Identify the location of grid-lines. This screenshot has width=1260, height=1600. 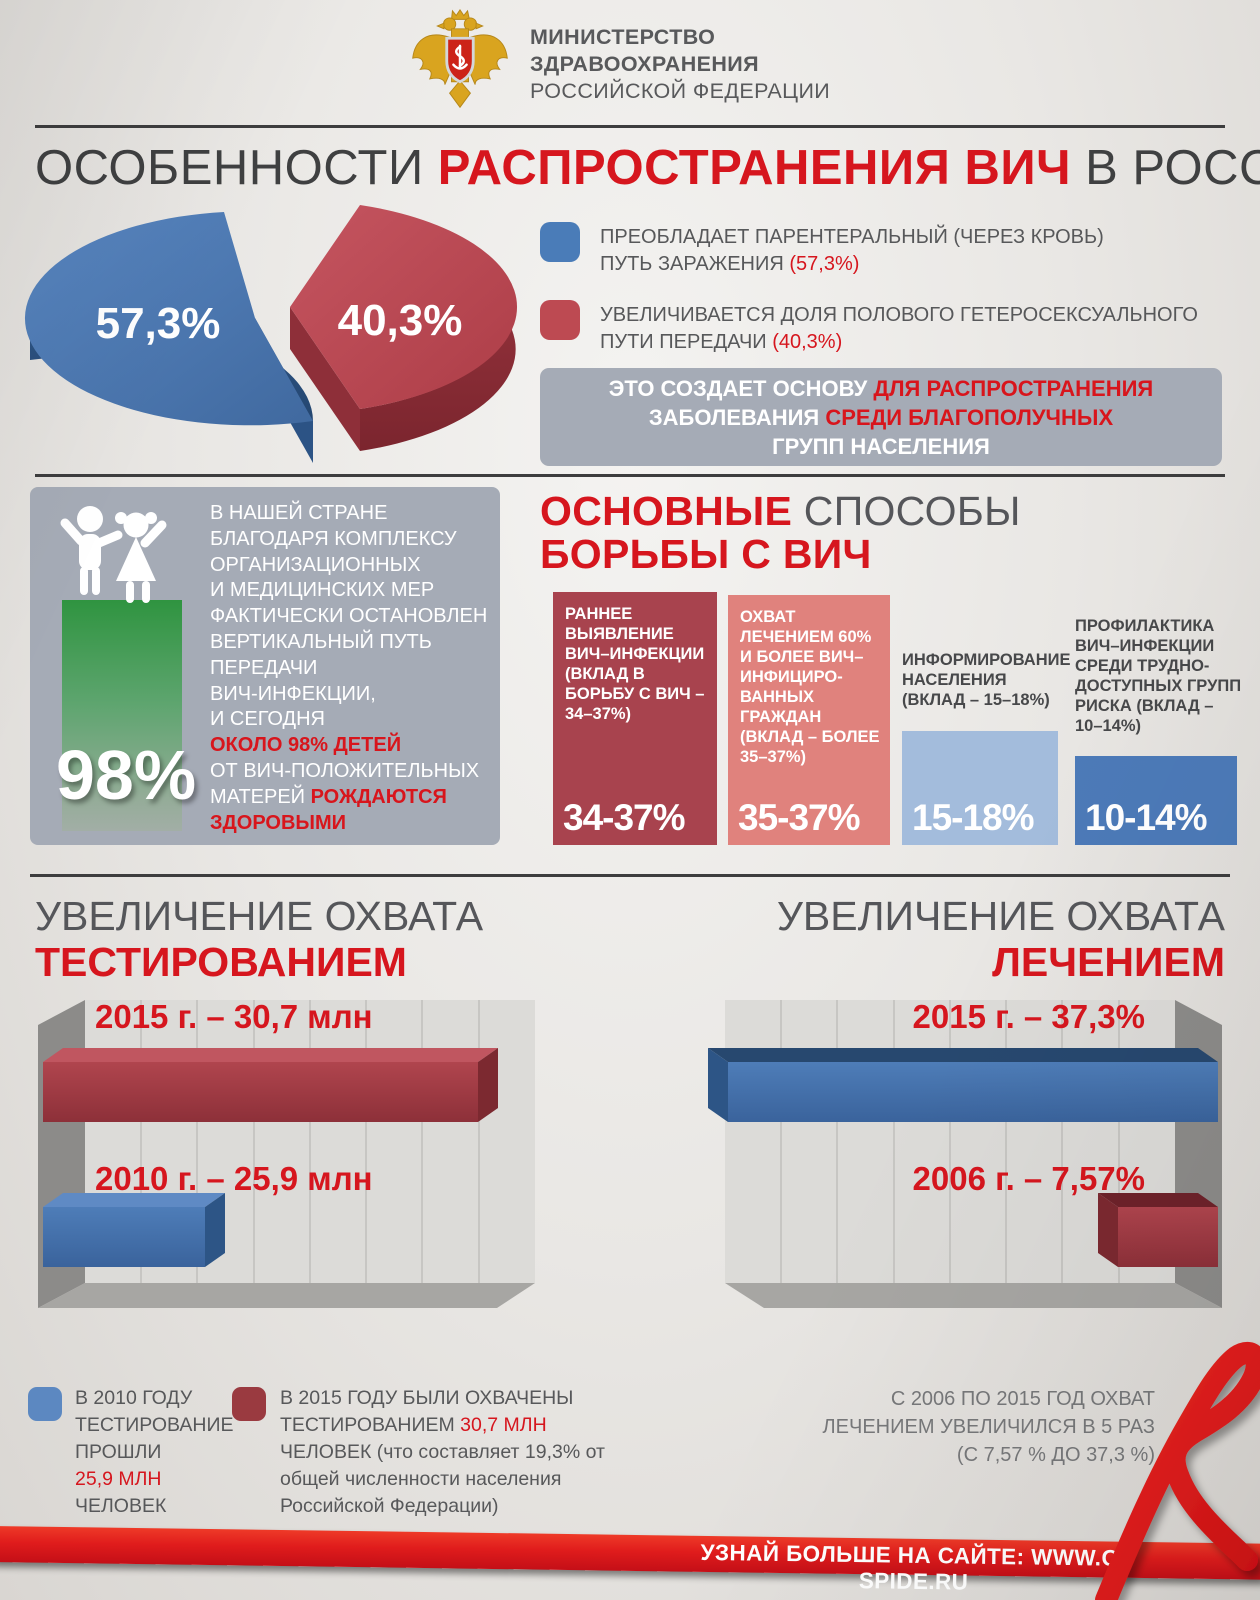
(310, 1141).